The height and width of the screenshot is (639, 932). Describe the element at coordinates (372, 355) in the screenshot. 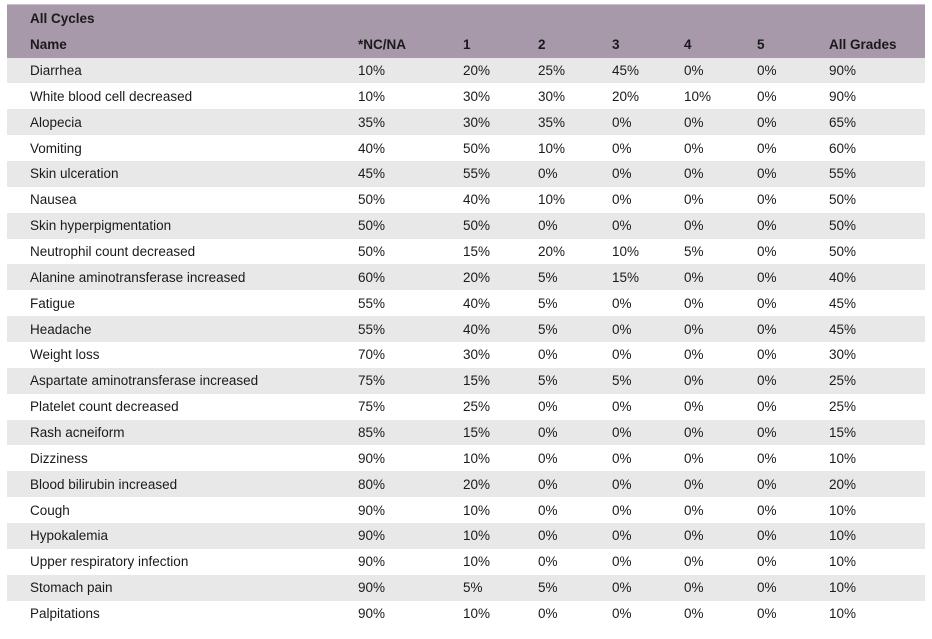

I see `cell-value: 70%` at that location.